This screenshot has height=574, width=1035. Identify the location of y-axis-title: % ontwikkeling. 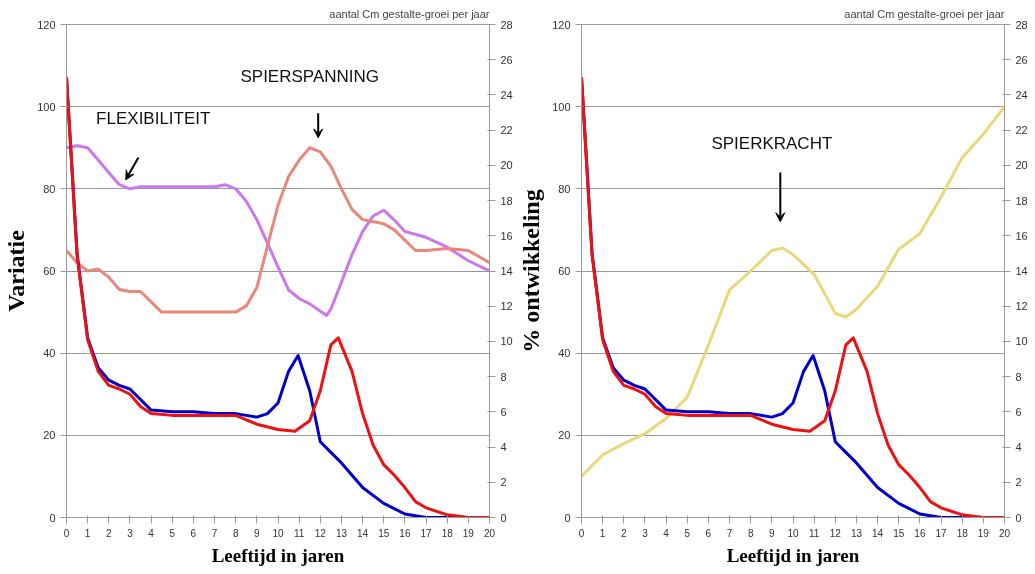
(531, 271).